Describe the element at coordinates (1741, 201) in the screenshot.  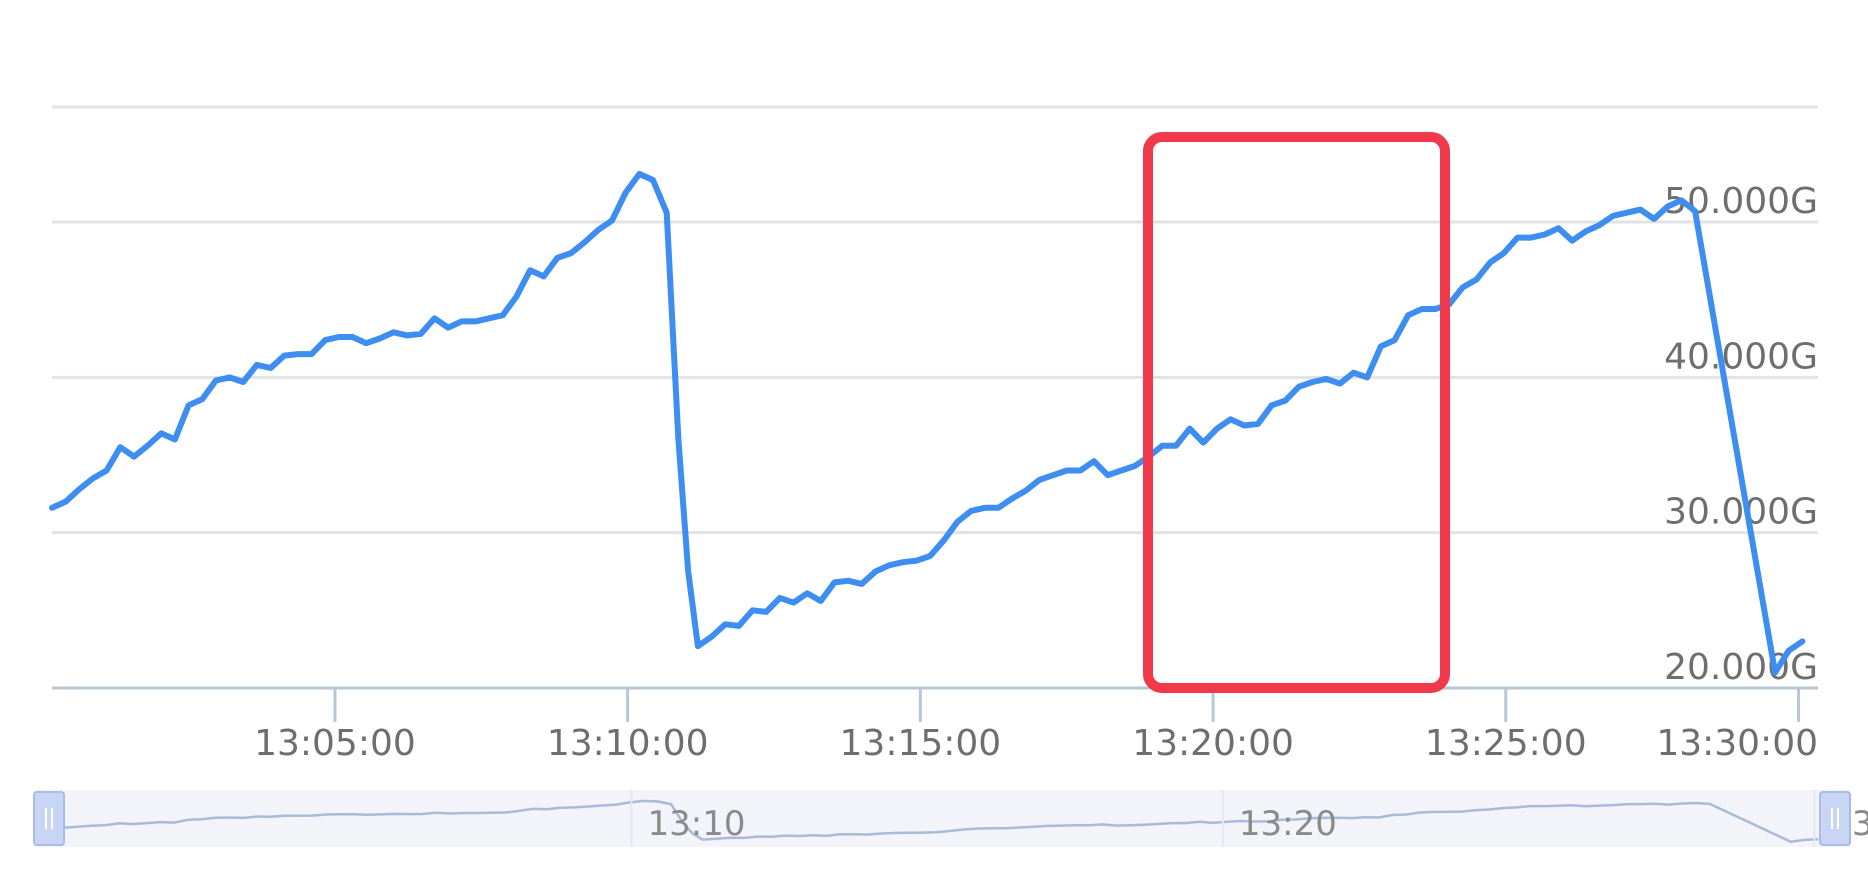
I see `y-tick-label: 50.000G` at that location.